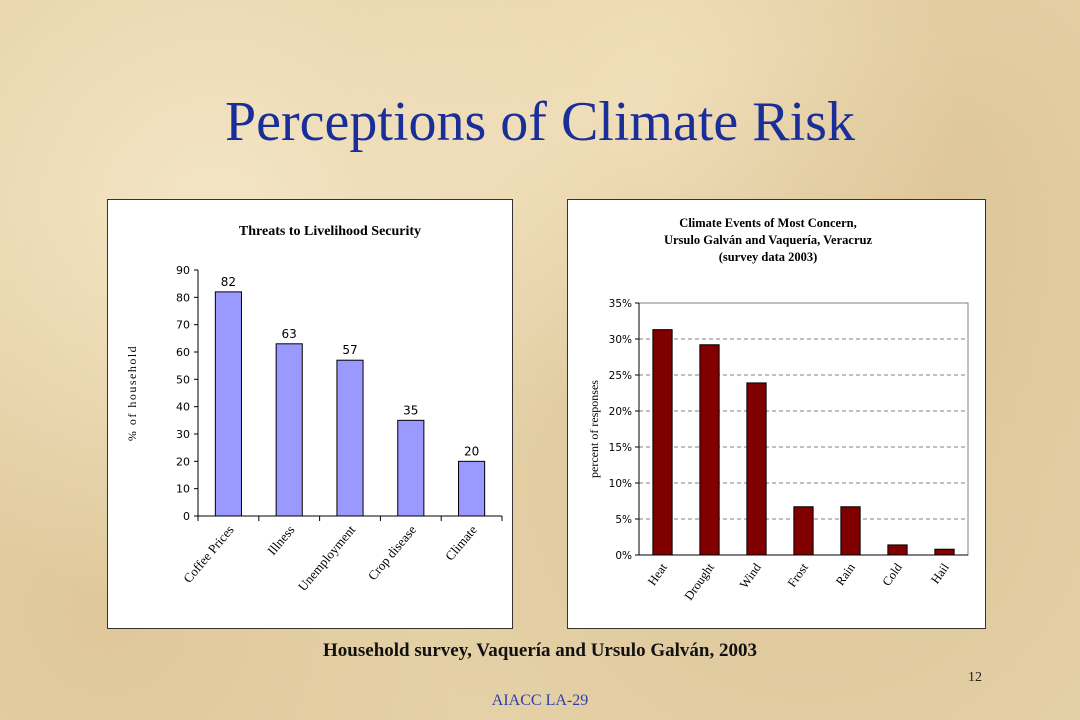  What do you see at coordinates (186, 516) in the screenshot?
I see `y-tick-label: 0` at bounding box center [186, 516].